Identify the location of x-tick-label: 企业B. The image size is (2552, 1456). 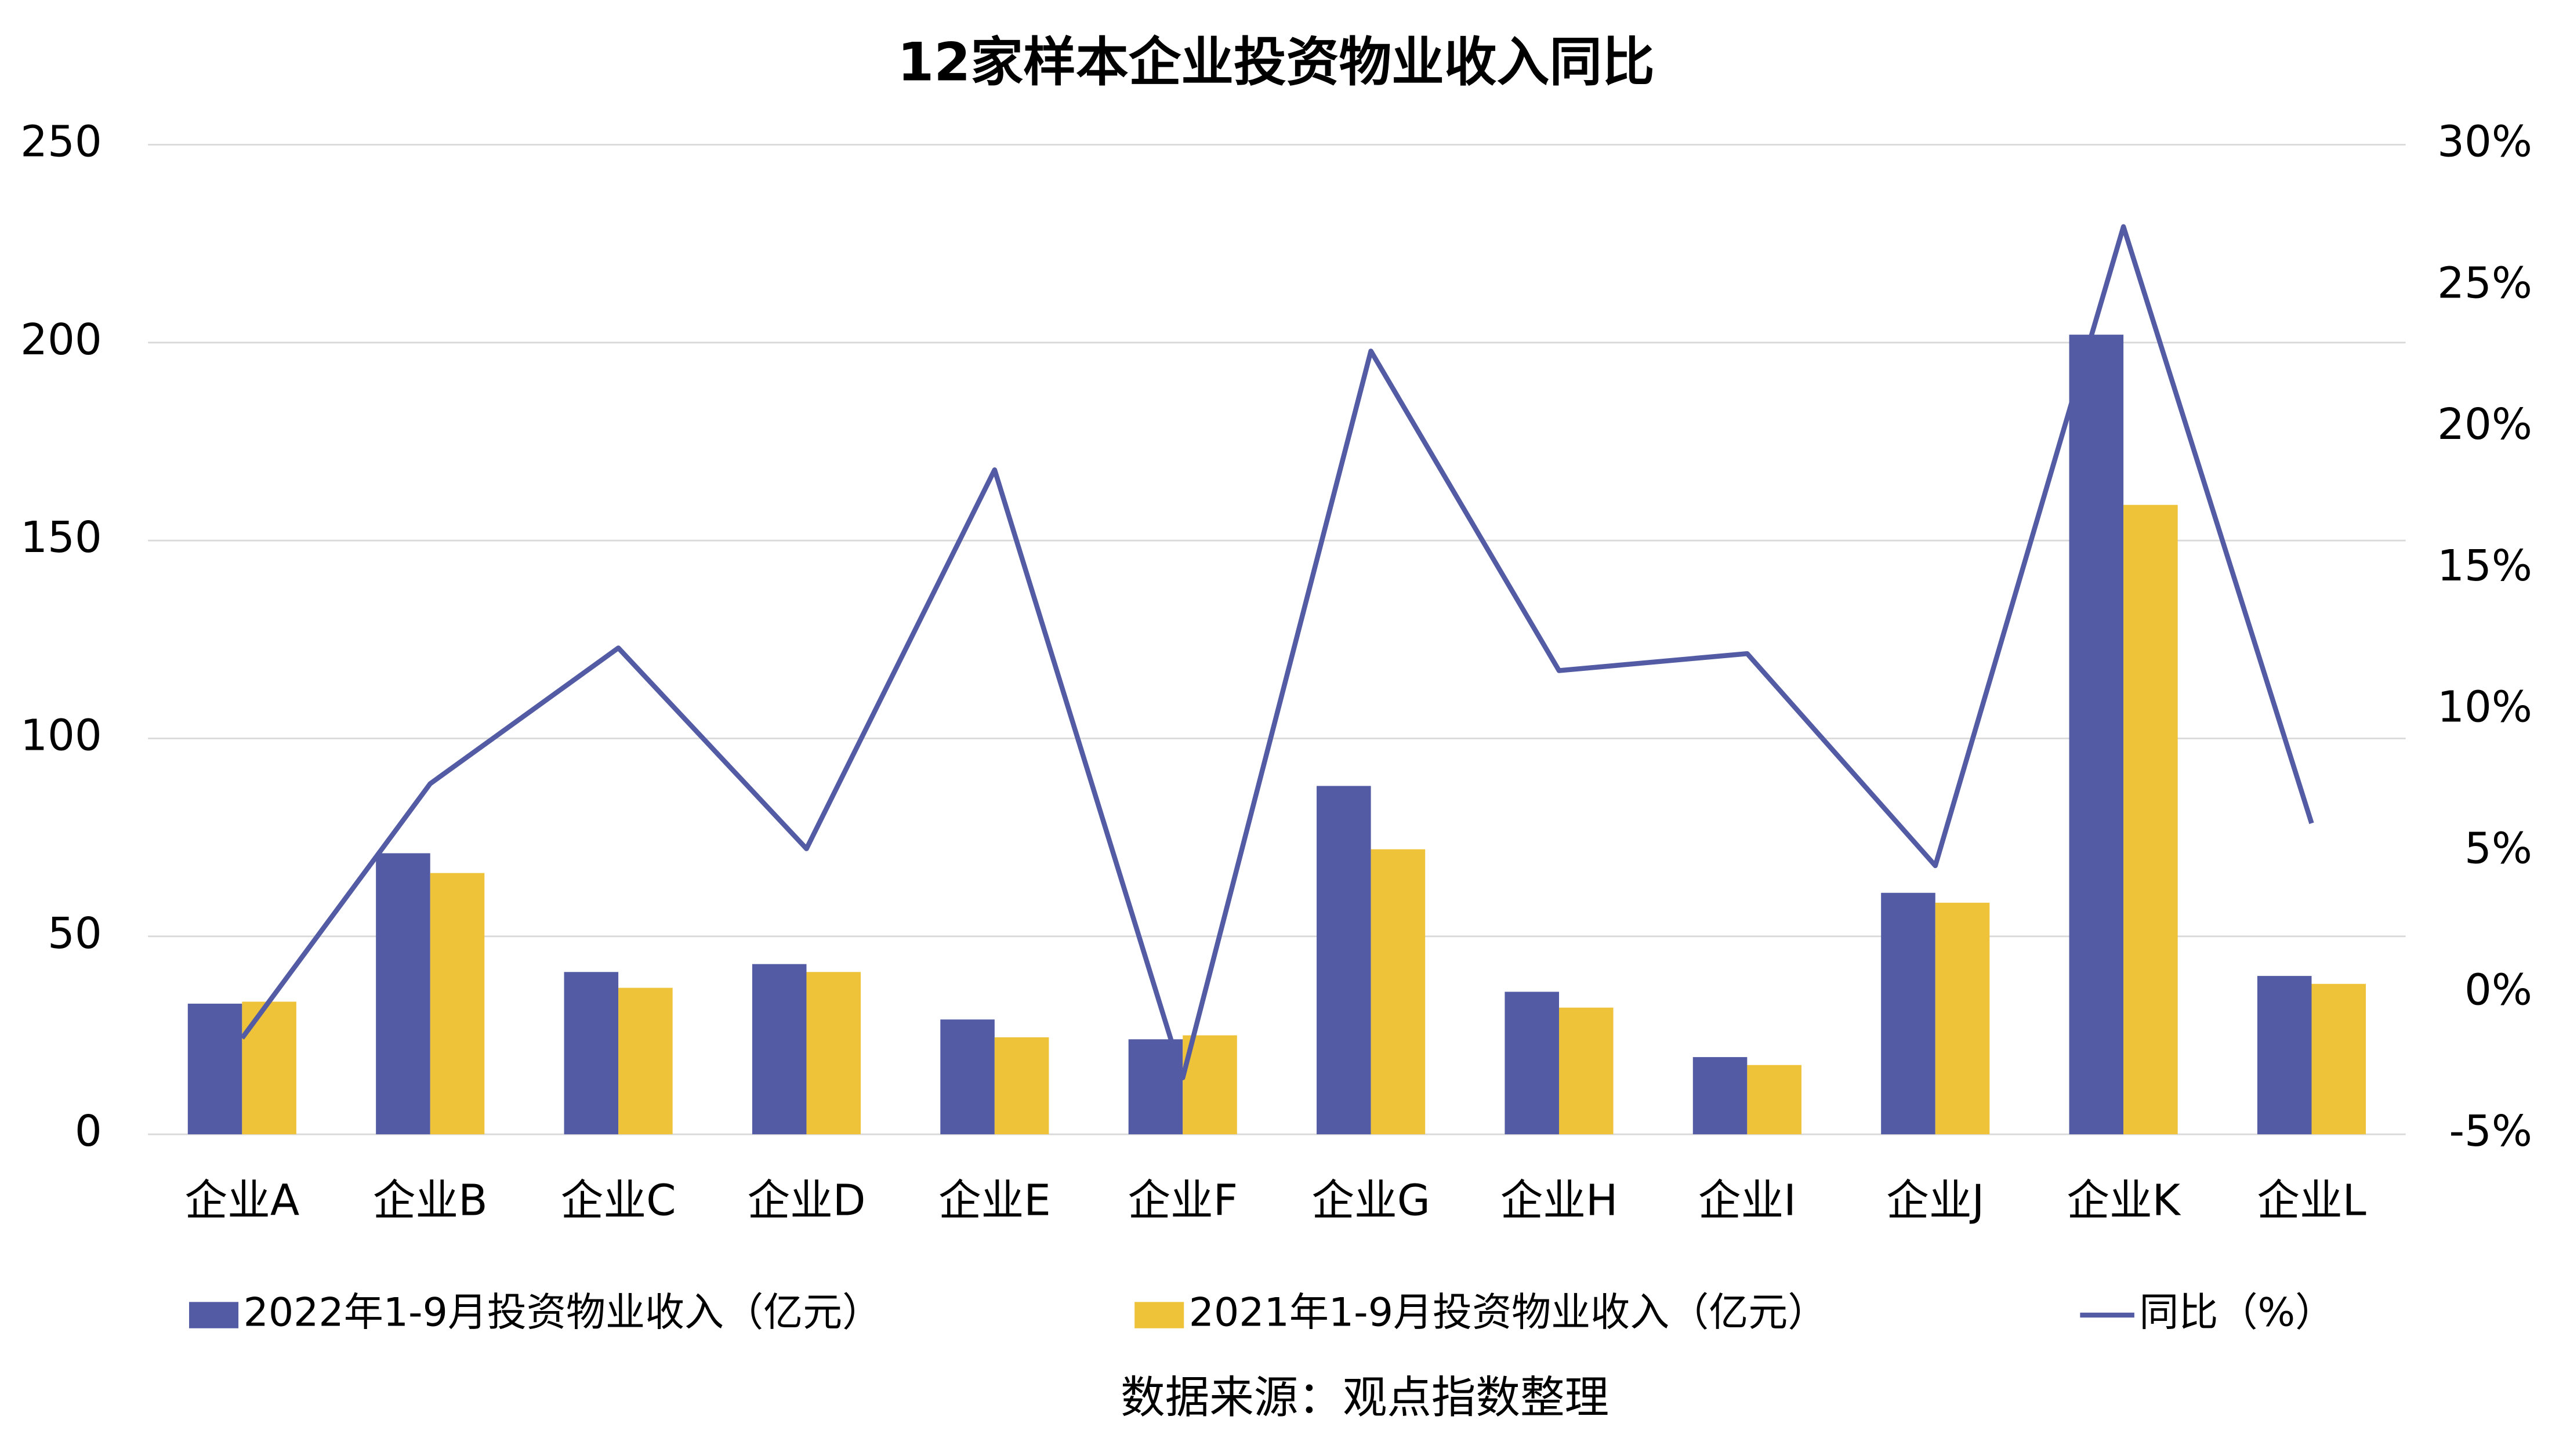
(430, 1200).